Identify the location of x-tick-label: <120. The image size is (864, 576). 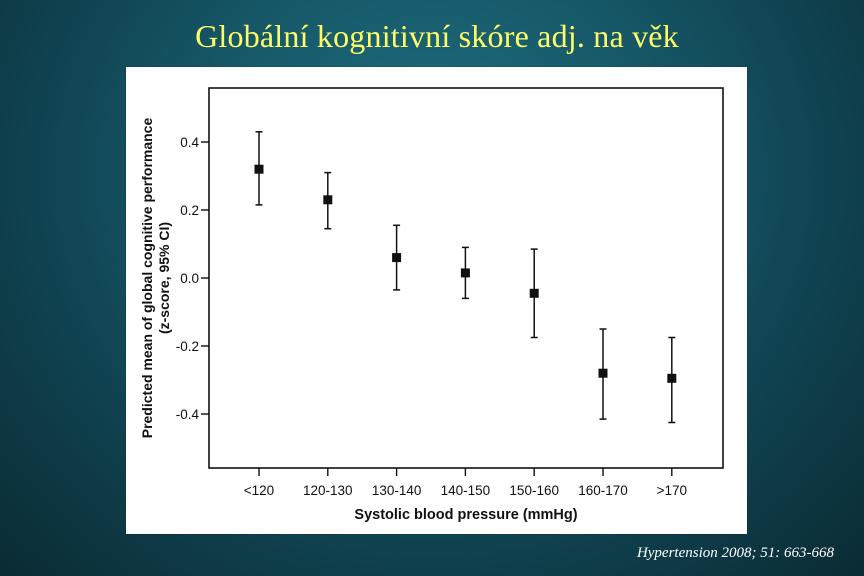
(259, 490).